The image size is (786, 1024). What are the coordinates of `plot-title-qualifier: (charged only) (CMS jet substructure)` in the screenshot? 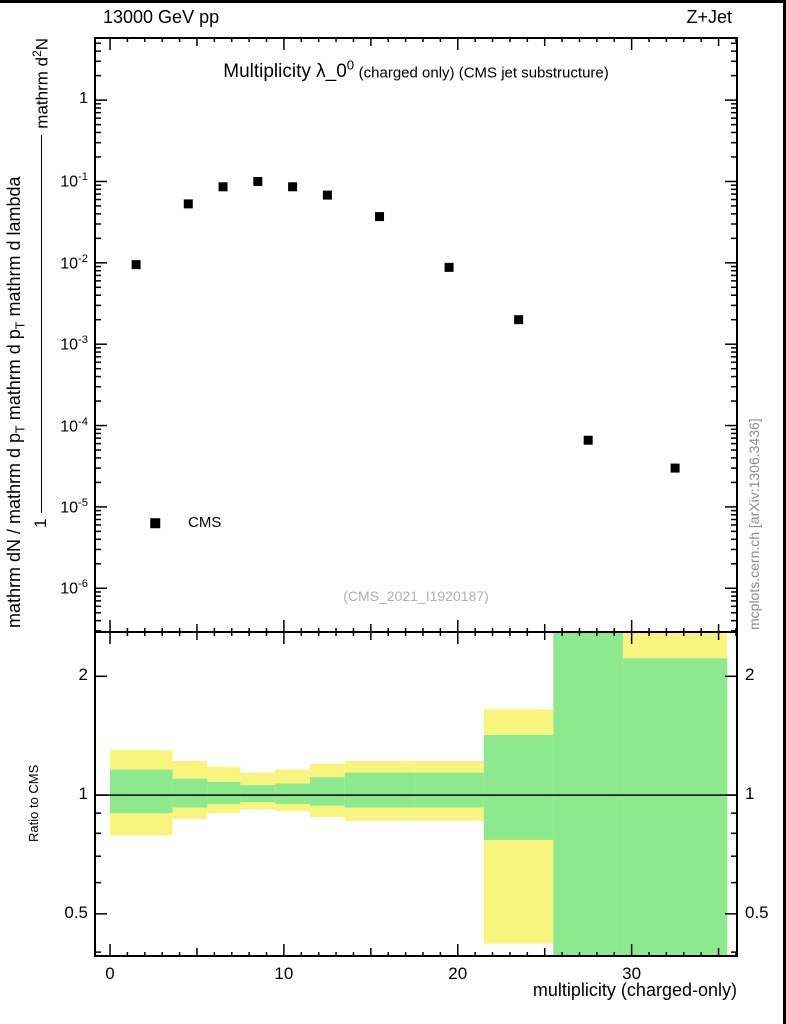 It's located at (483, 73).